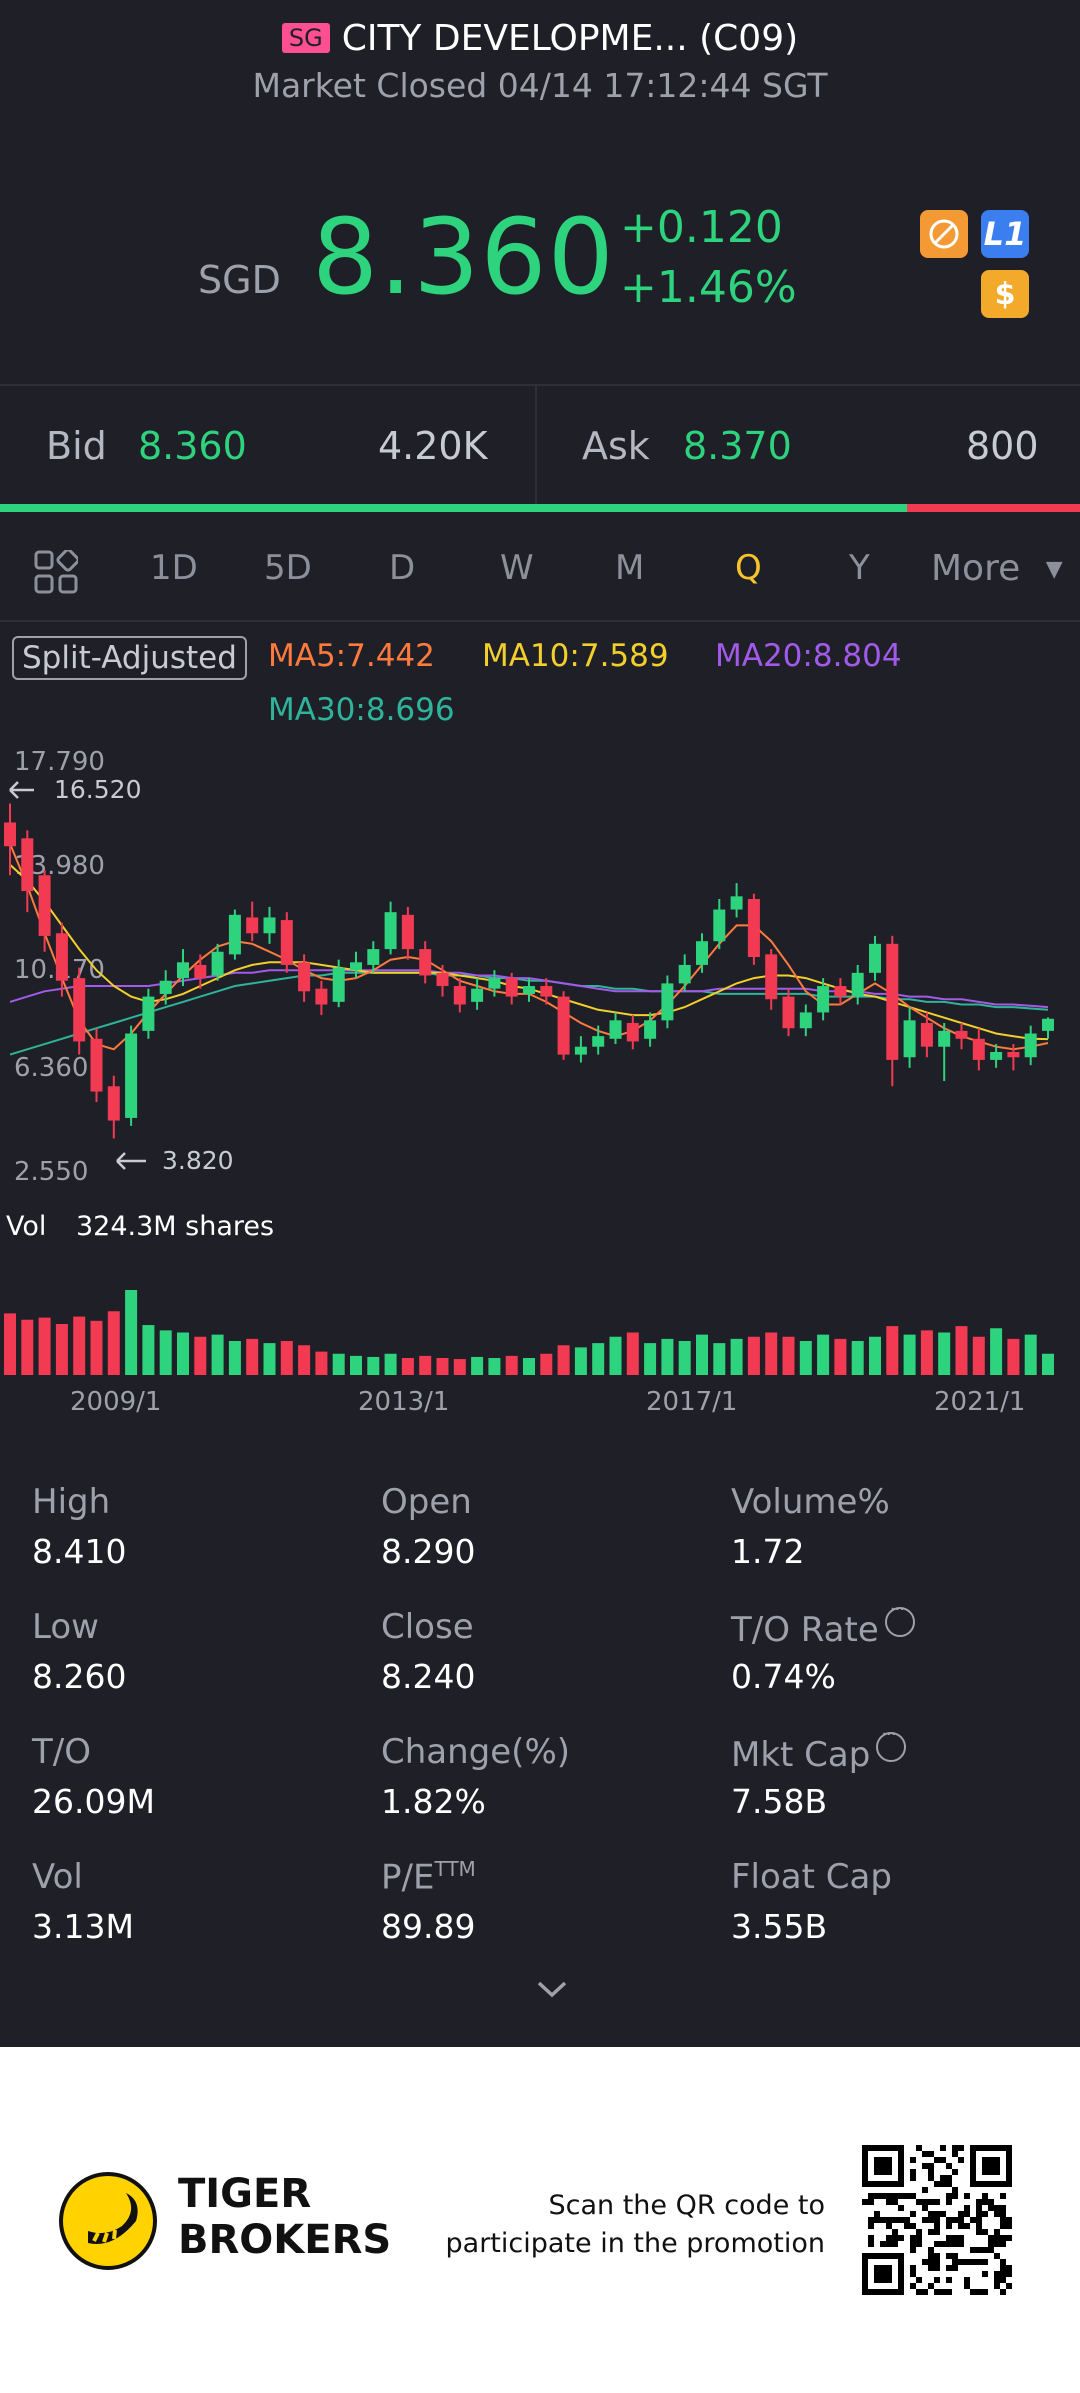 This screenshot has width=1080, height=2393. Describe the element at coordinates (686, 2205) in the screenshot. I see `promo-line1: Scan the QR code to` at that location.